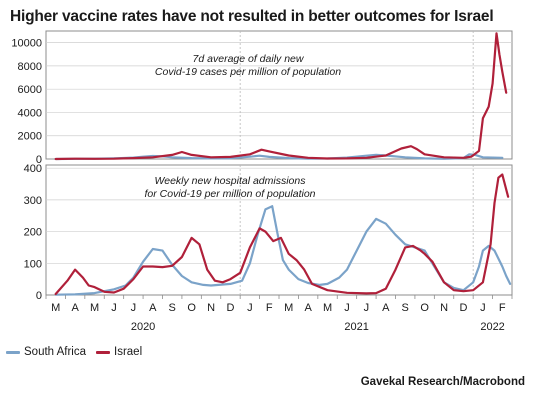  Describe the element at coordinates (33, 233) in the screenshot. I see `ytick-label-1-2: 200` at that location.